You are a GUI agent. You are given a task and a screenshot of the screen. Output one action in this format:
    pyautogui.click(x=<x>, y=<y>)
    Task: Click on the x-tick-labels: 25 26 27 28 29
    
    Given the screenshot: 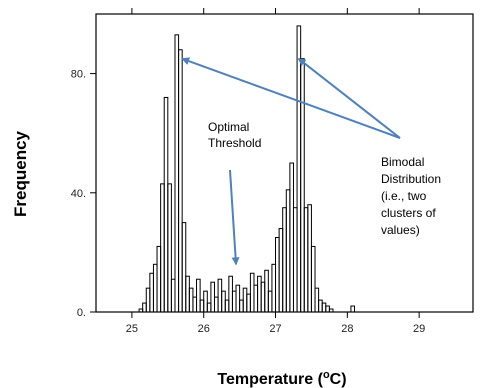 What is the action you would take?
    pyautogui.click(x=275, y=329)
    